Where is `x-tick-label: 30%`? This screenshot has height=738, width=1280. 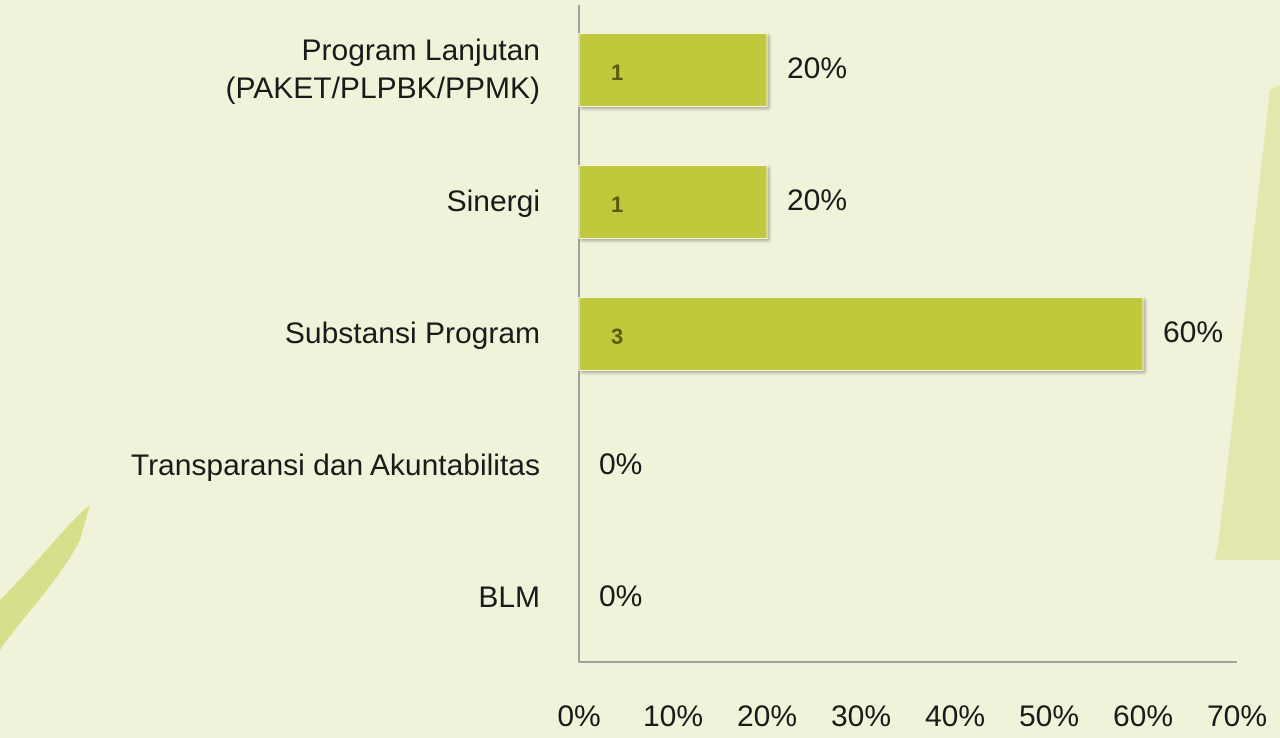
x-tick-label: 30% is located at coordinates (861, 716).